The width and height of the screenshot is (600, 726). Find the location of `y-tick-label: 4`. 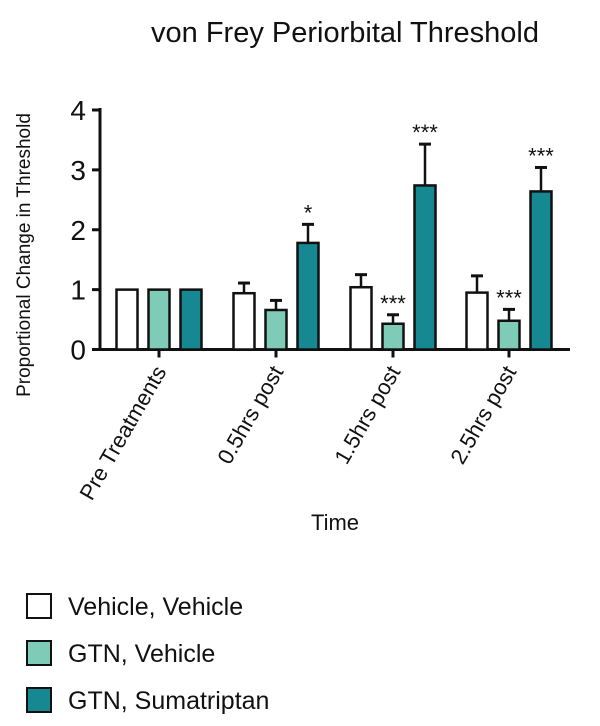

y-tick-label: 4 is located at coordinates (78, 110).